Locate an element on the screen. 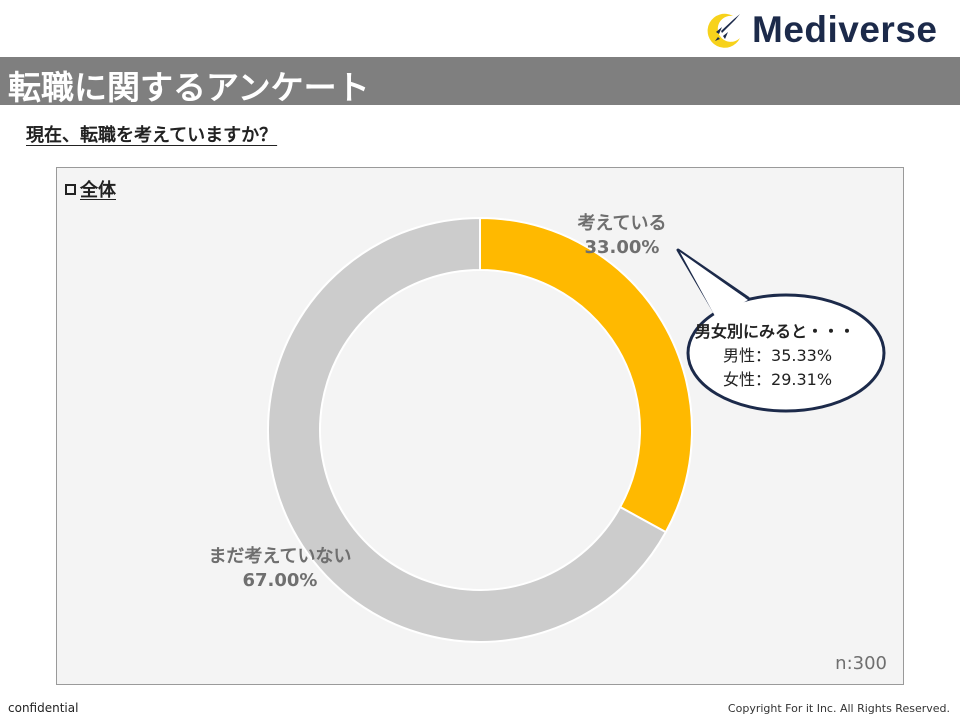 The height and width of the screenshot is (720, 960). slice-value-0: 33.00% is located at coordinates (622, 247).